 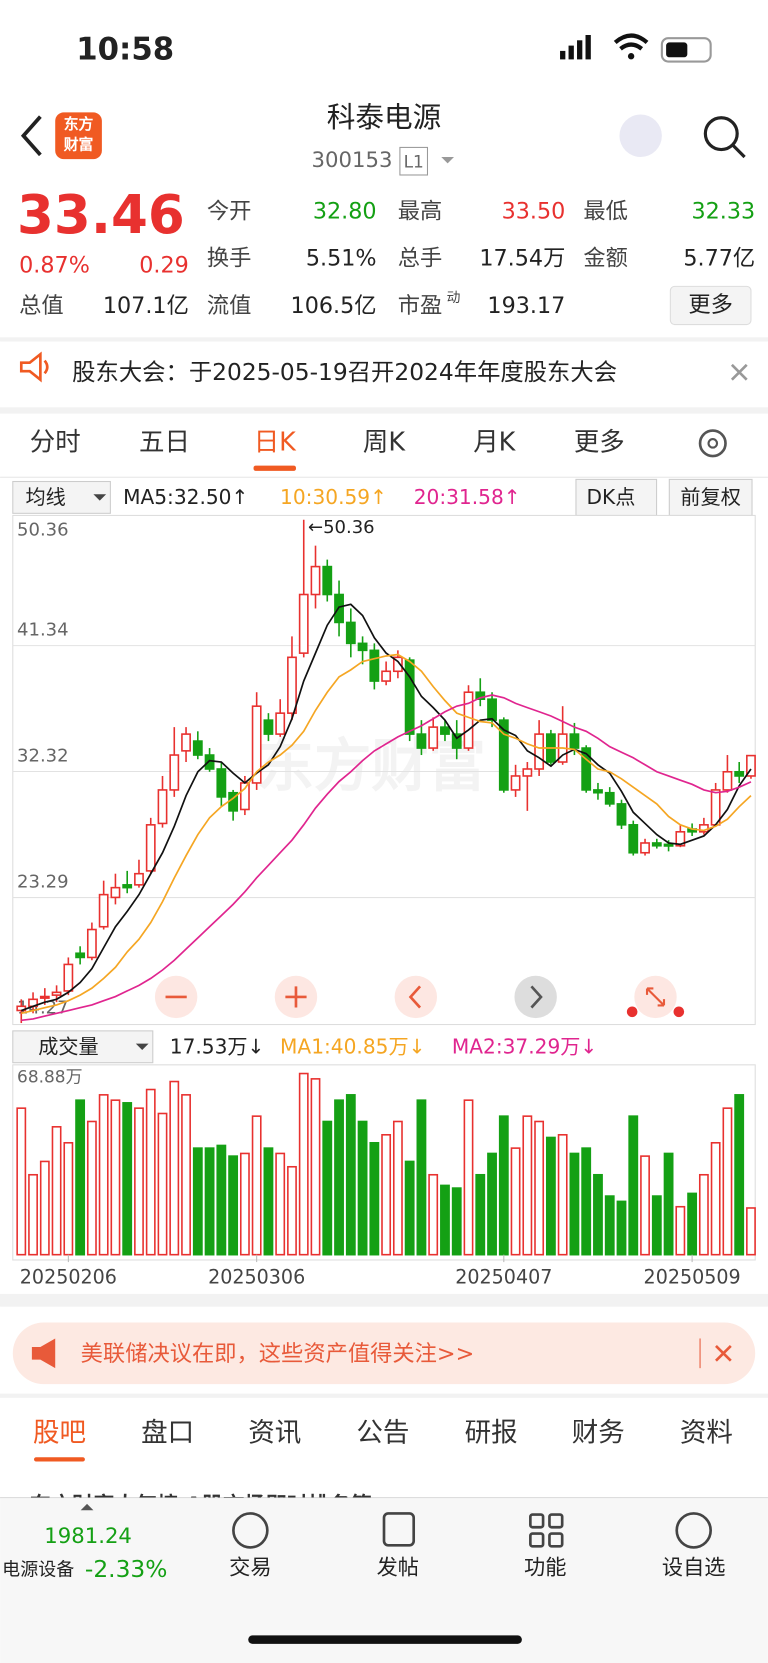 I want to click on nav-icons, so click(x=472, y=1530).